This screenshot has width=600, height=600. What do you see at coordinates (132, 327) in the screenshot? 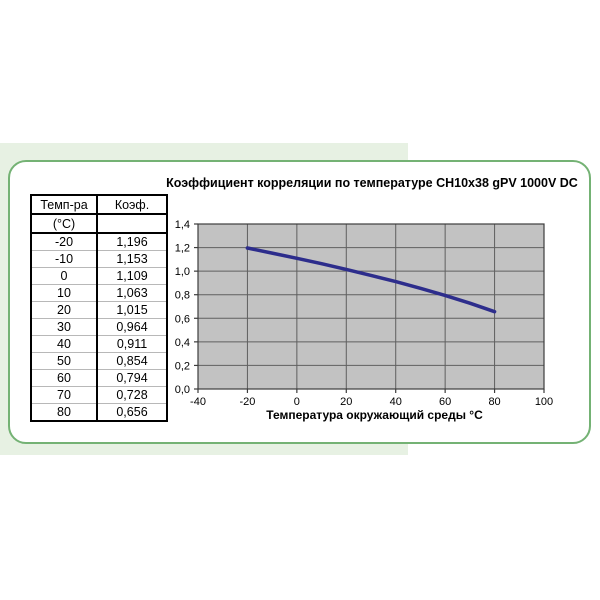
I see `coef-value-cell: 0,964` at bounding box center [132, 327].